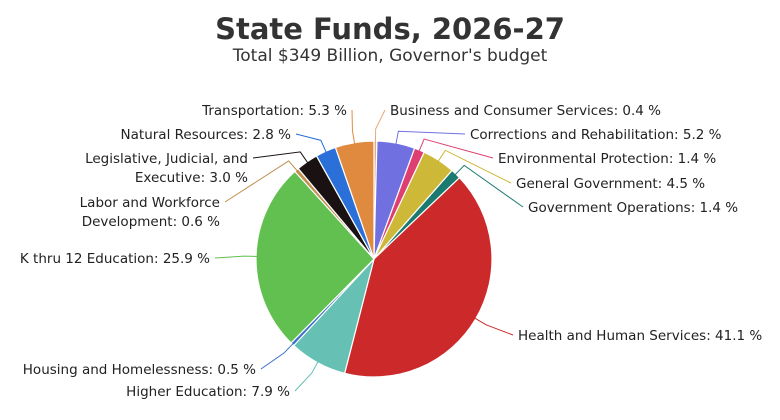 The width and height of the screenshot is (780, 420). I want to click on data-label: Labor and Workforce, so click(150, 203).